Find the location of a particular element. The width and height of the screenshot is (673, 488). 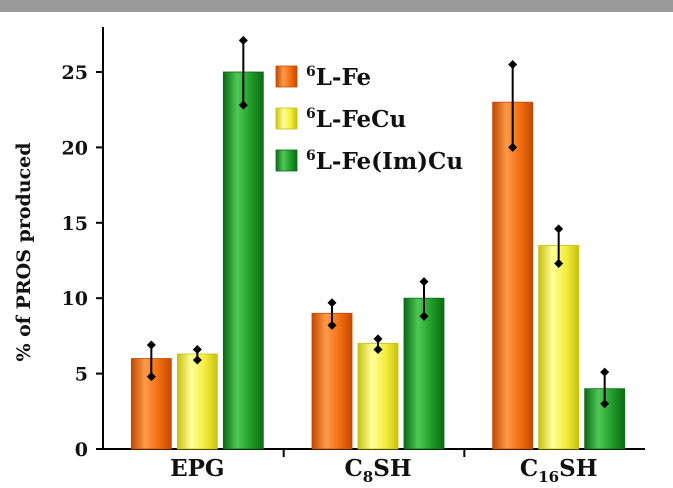

y-tick-label: 15 is located at coordinates (75, 224).